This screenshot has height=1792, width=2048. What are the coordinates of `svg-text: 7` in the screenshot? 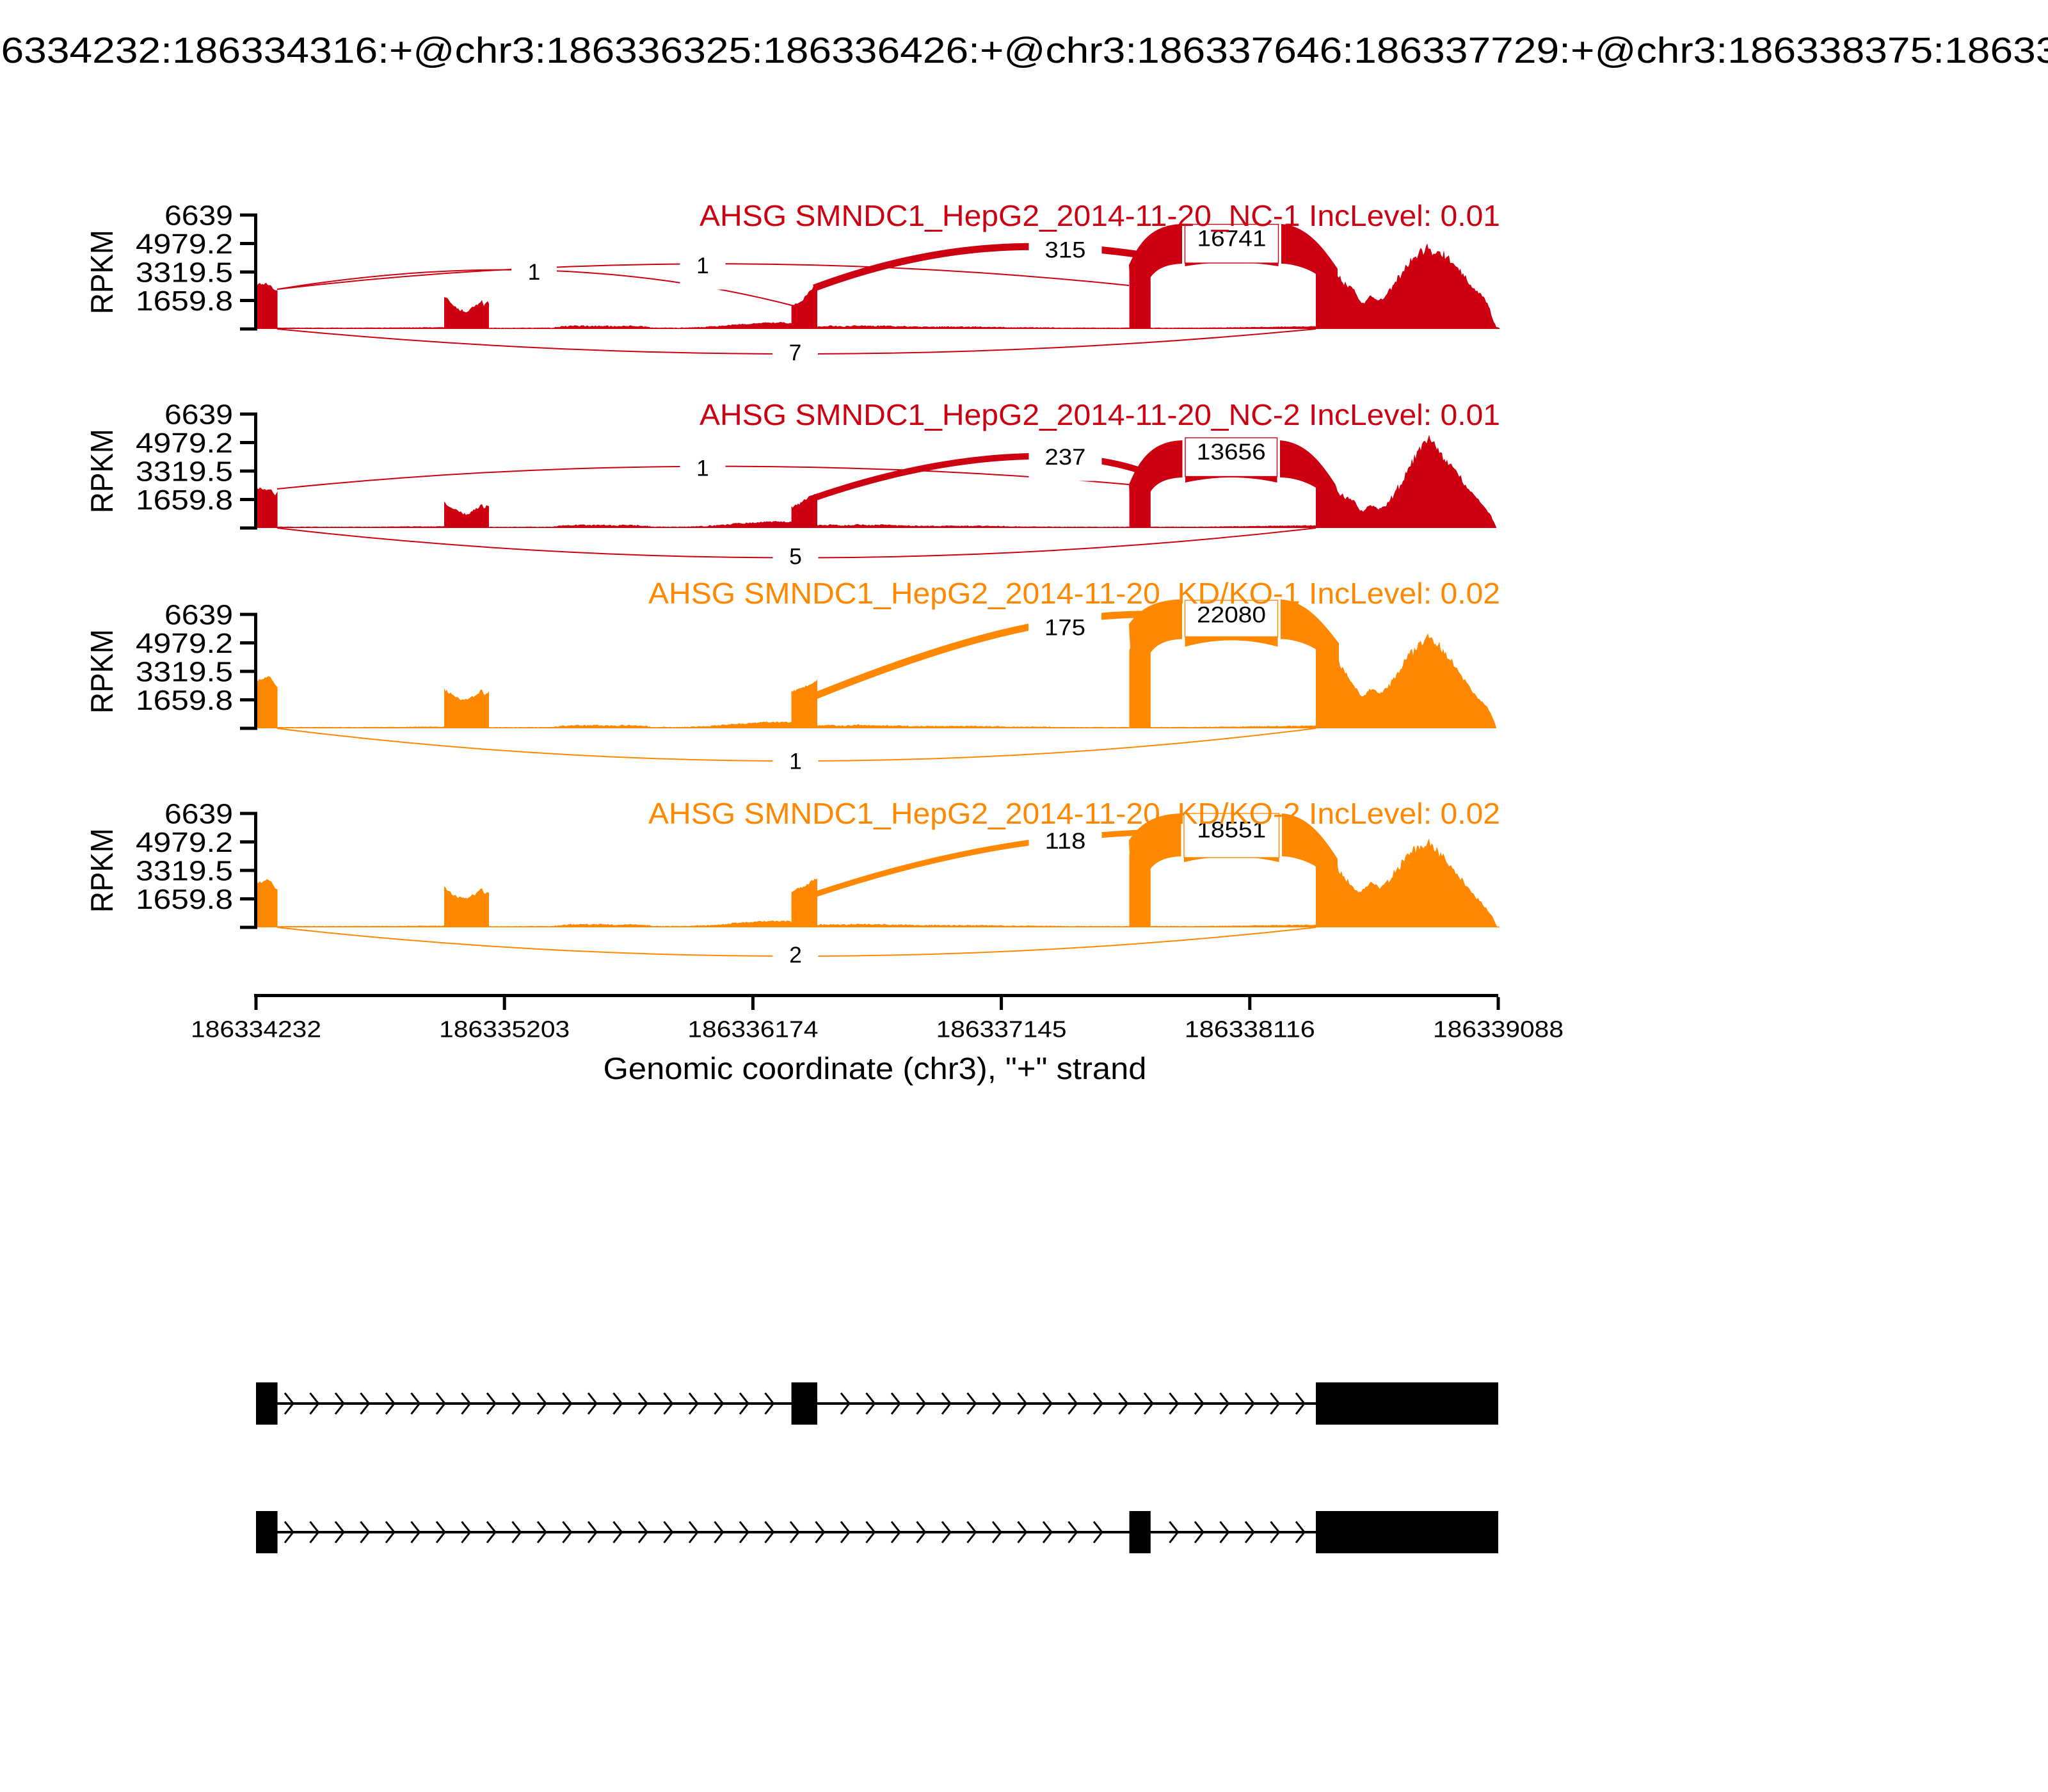 It's located at (795, 352).